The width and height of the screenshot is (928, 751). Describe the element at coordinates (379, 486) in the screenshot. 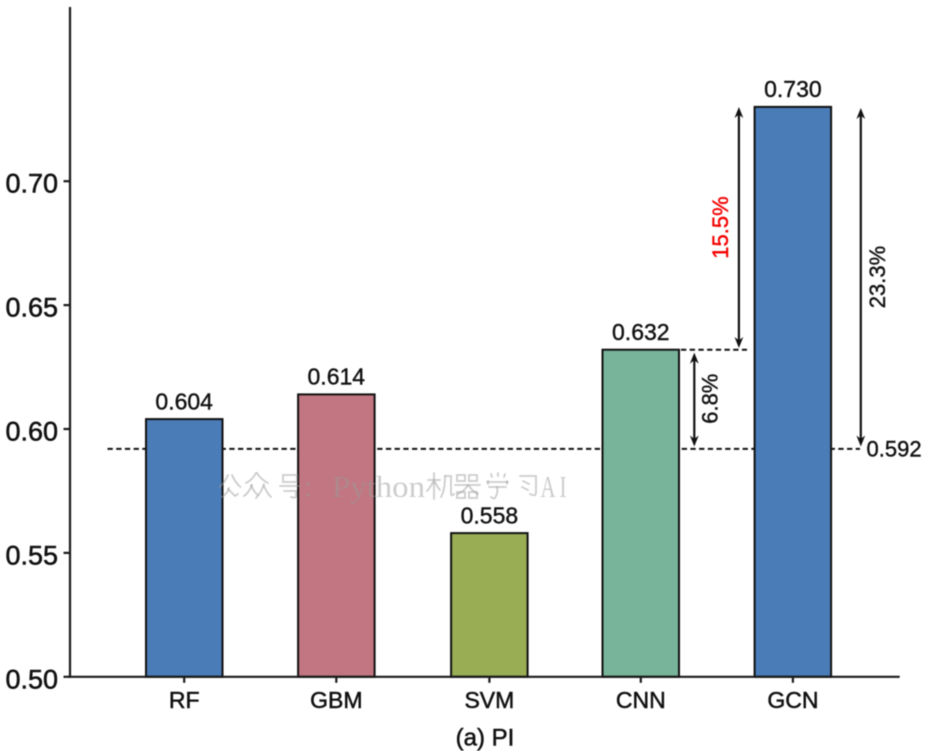

I see `svg-text: Python` at that location.